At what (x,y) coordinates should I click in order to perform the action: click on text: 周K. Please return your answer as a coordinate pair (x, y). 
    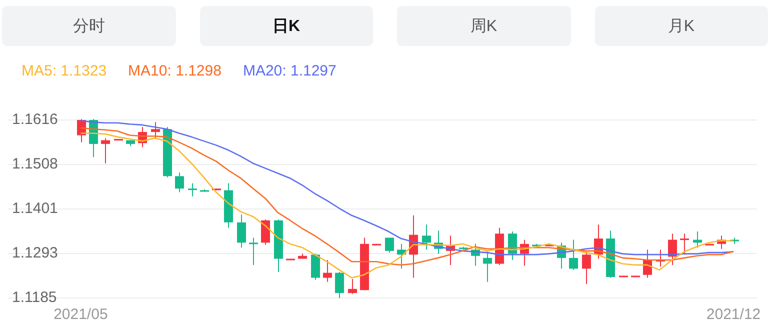
    Looking at the image, I should click on (483, 26).